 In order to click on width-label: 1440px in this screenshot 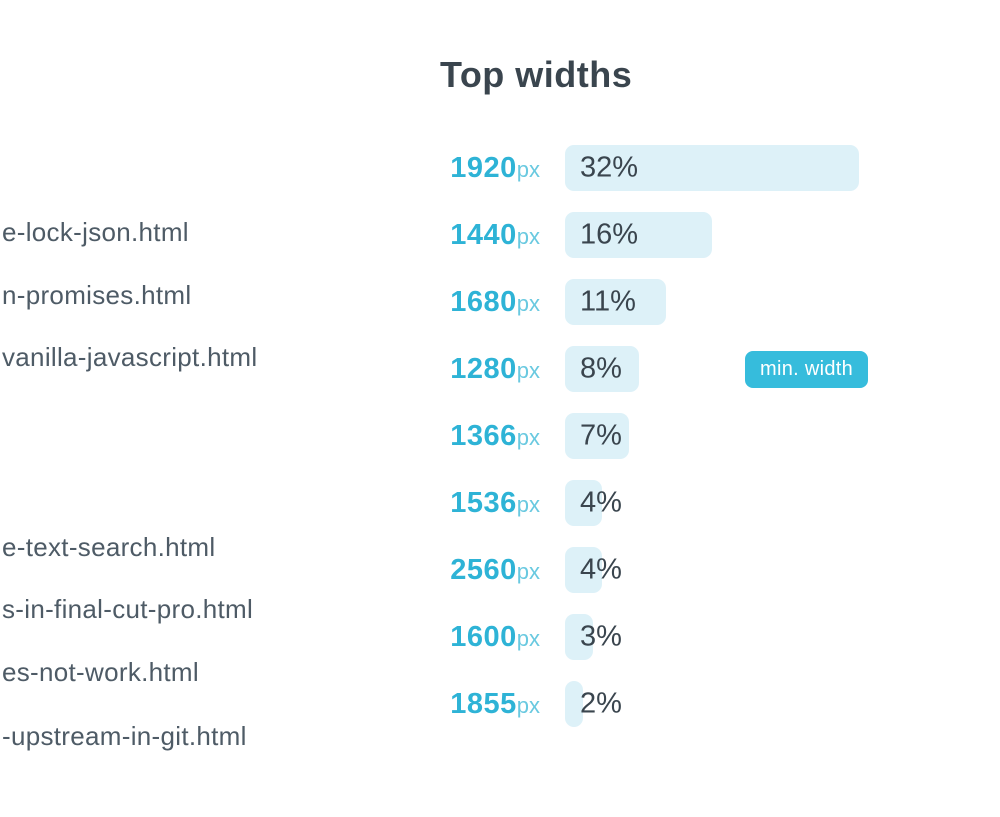, I will do `click(490, 235)`.